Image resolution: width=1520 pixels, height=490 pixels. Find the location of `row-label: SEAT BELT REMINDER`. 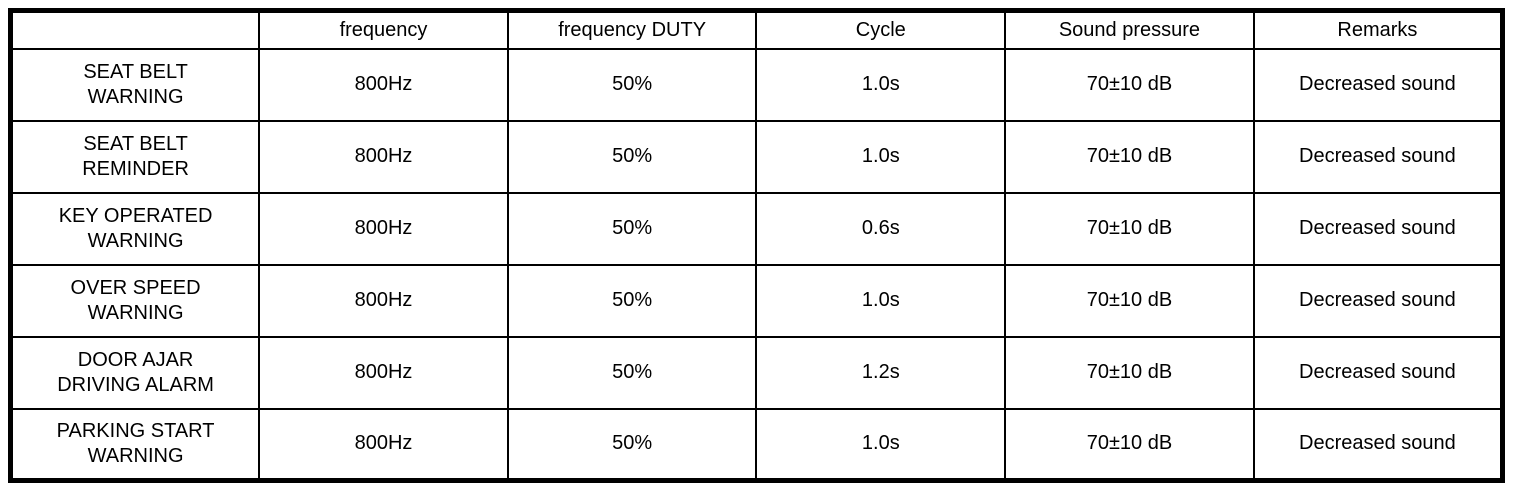

row-label: SEAT BELT REMINDER is located at coordinates (135, 156).